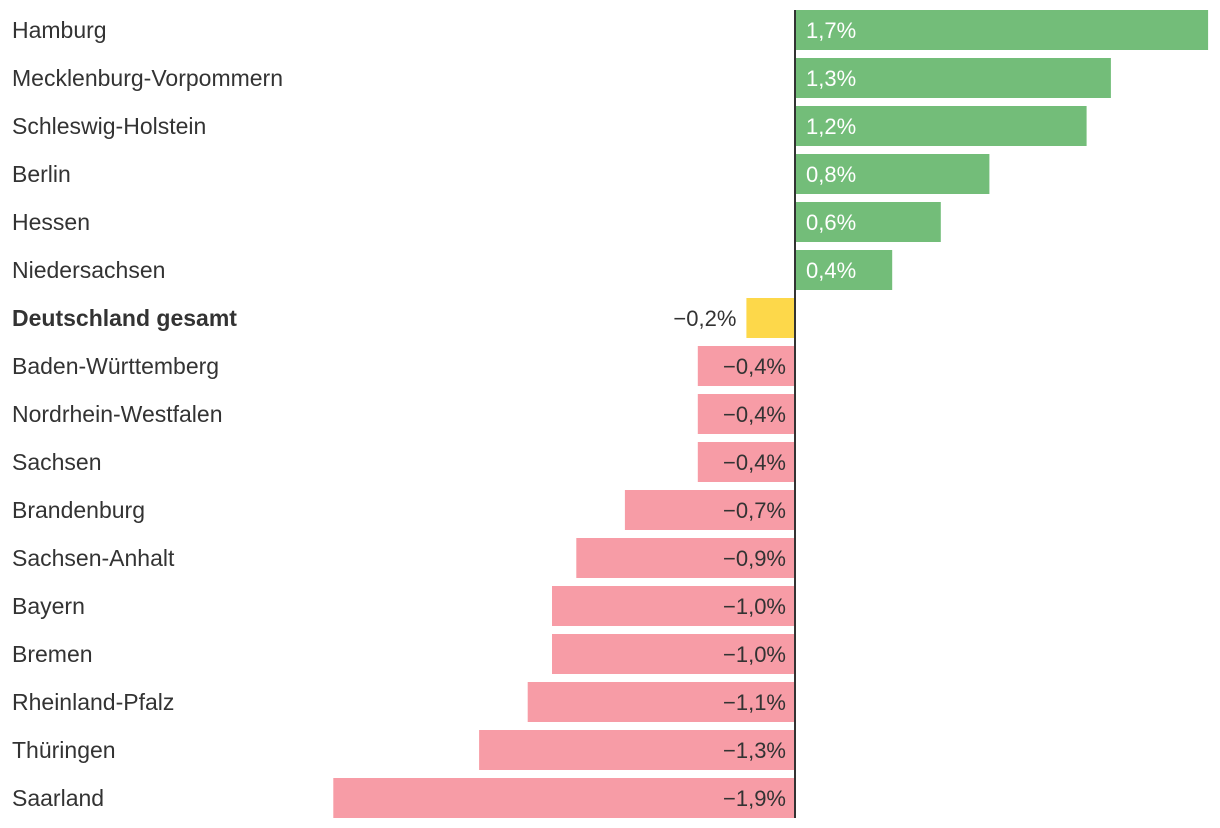 The image size is (1220, 828). Describe the element at coordinates (754, 510) in the screenshot. I see `value-label-brandenburg: −0,7%` at that location.